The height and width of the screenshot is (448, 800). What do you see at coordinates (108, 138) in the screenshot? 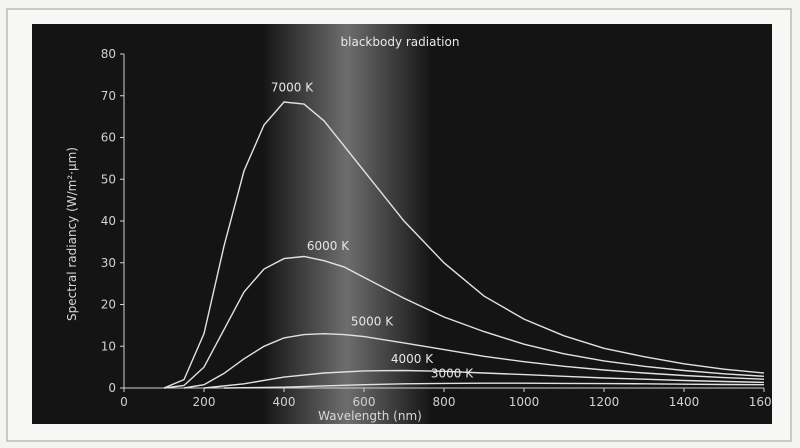
I see `y-tick-label: 60` at bounding box center [108, 138].